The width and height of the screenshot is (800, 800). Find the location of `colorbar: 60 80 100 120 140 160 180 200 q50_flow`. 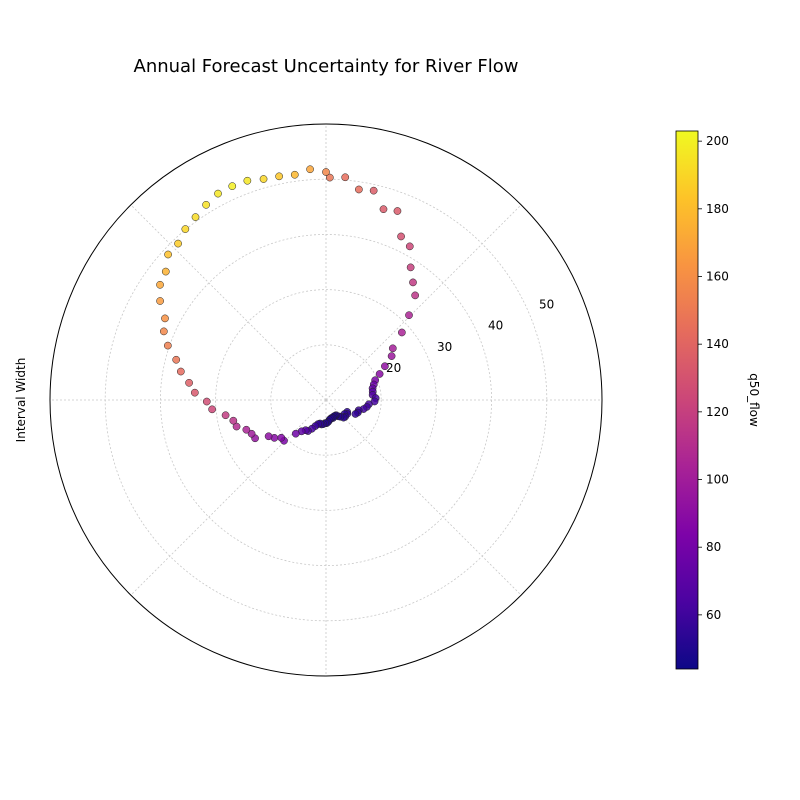

colorbar: 60 80 100 120 140 160 180 200 q50_flow is located at coordinates (718, 400).